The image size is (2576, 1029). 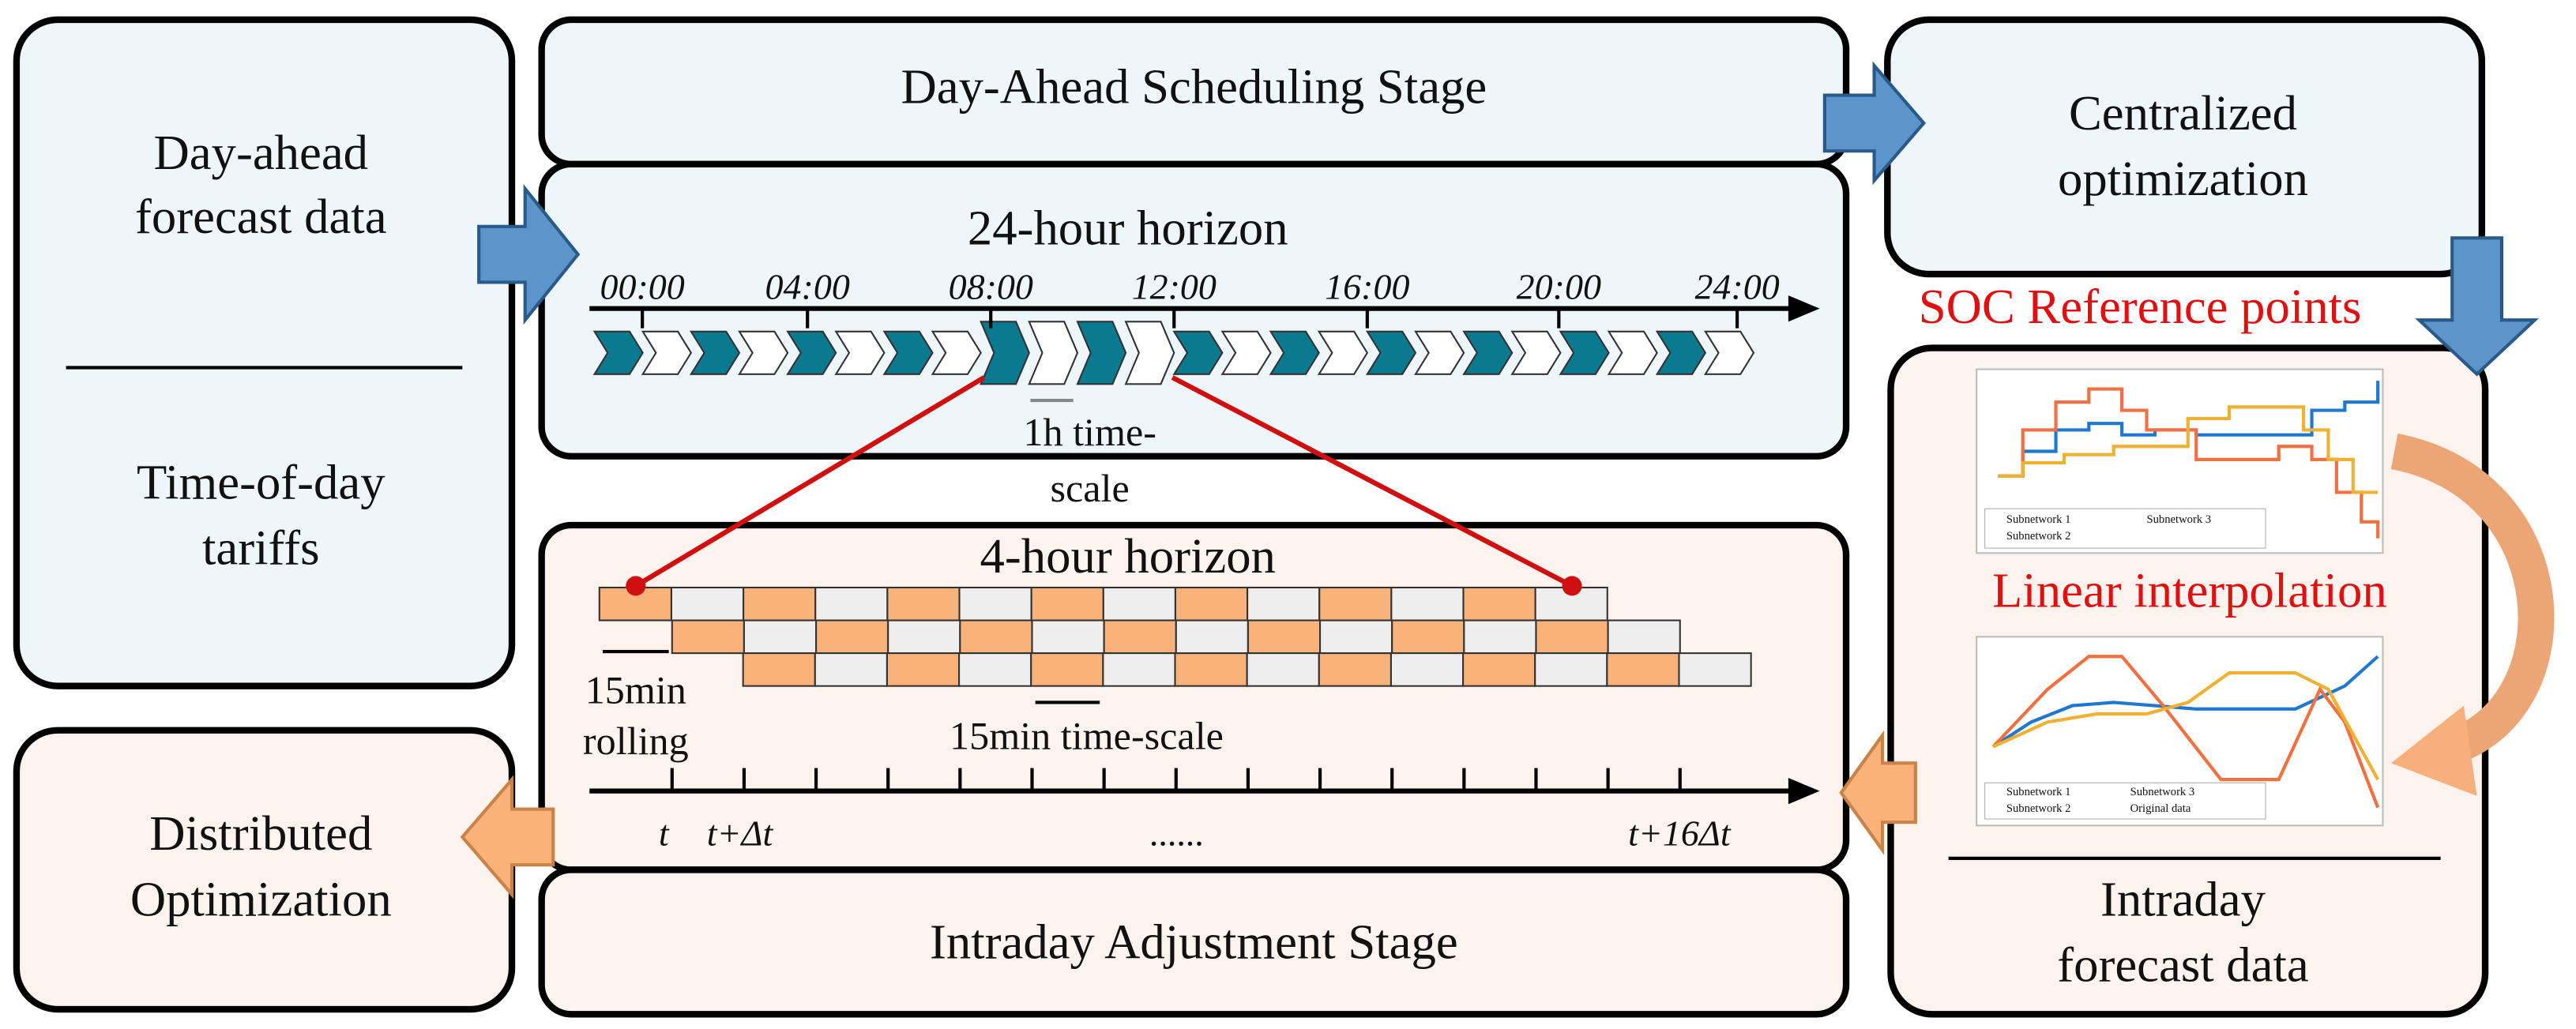 What do you see at coordinates (2160, 808) in the screenshot?
I see `legend-text: Original data` at bounding box center [2160, 808].